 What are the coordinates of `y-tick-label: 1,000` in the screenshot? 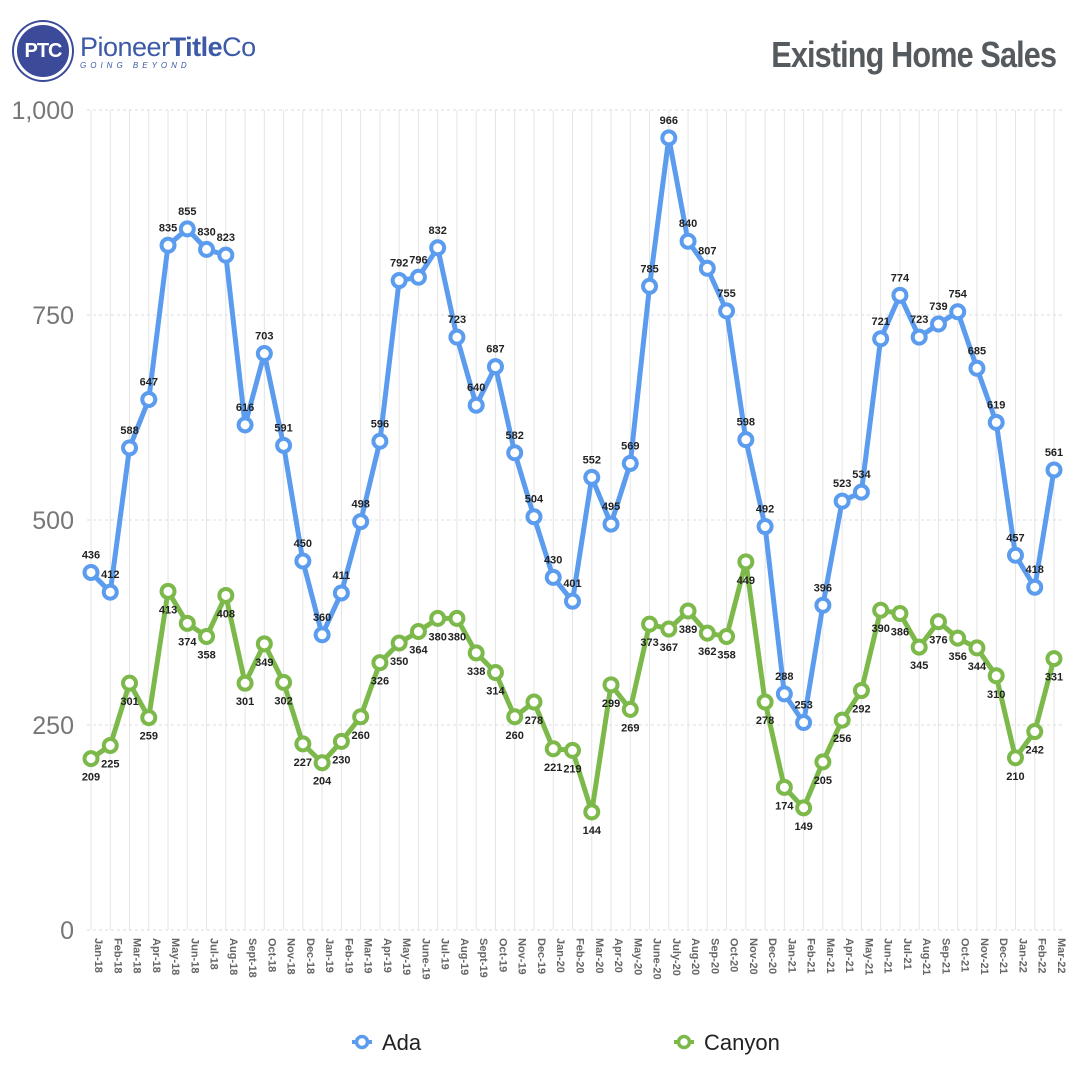 It's located at (42, 111).